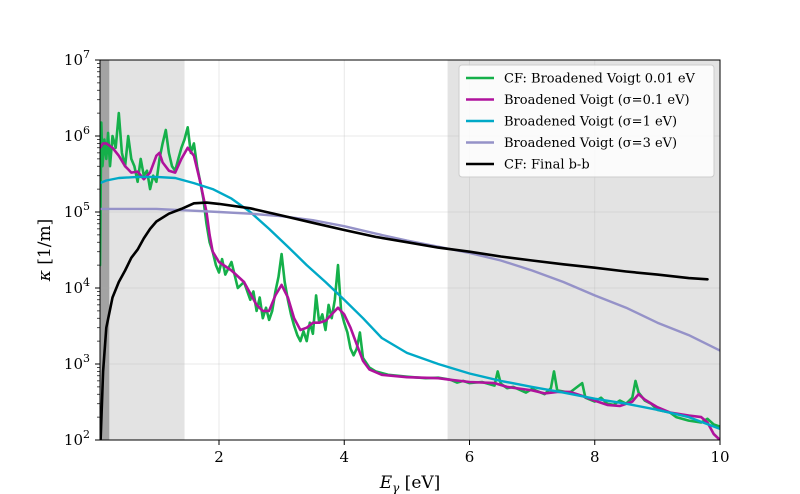 The height and width of the screenshot is (494, 800). I want to click on x-axis-label: Eγ [eV], so click(410, 483).